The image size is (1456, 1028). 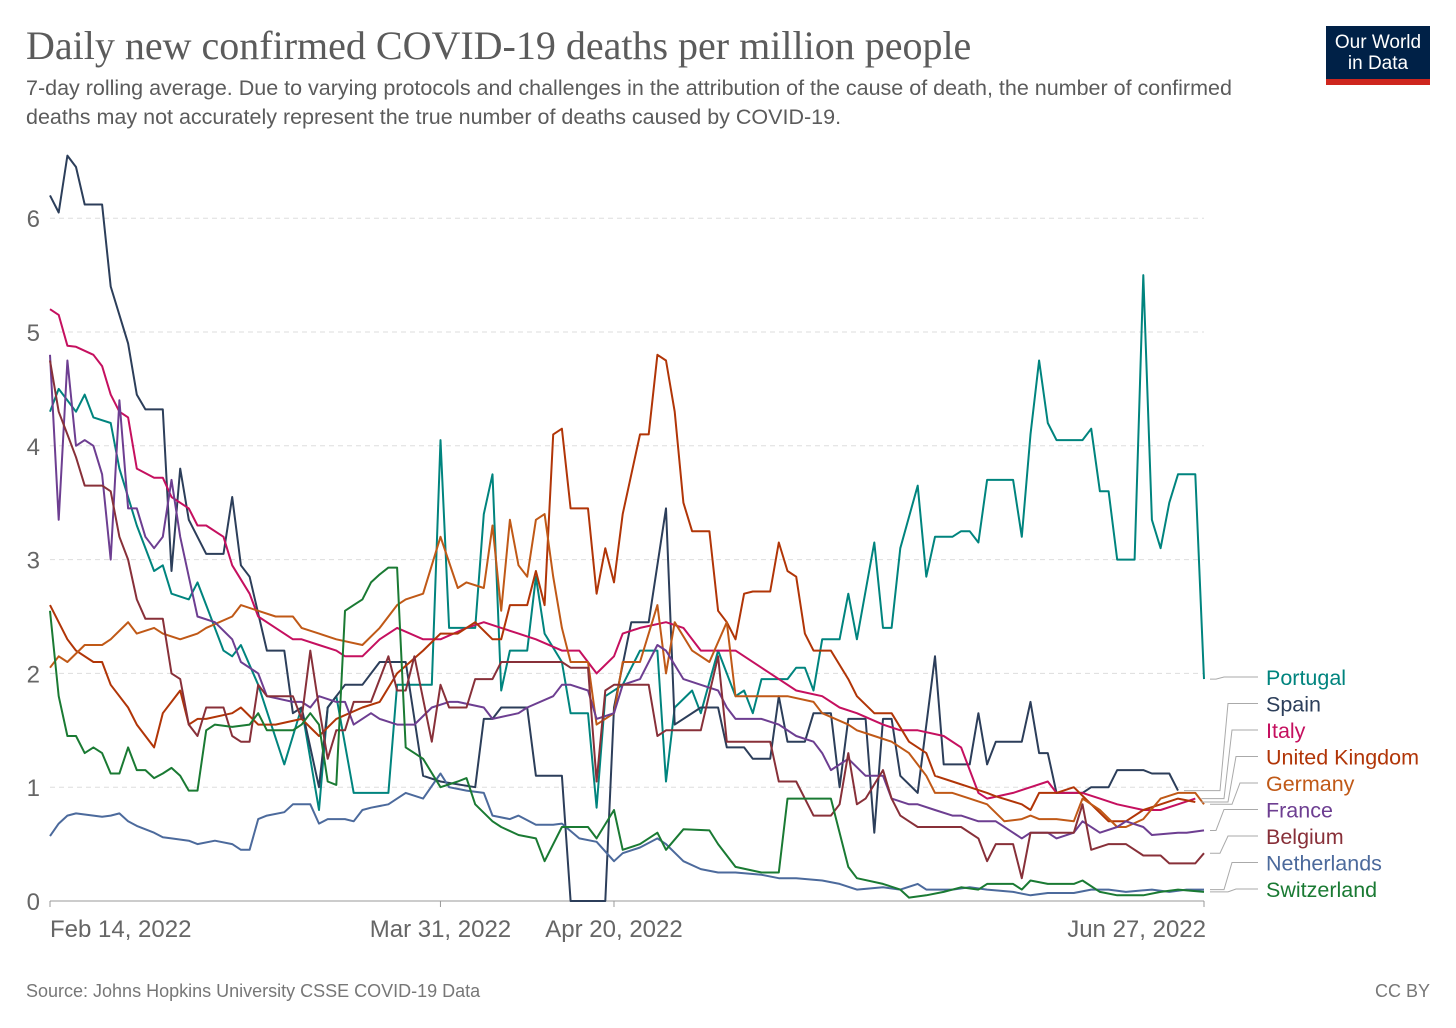 I want to click on legend-label-netherlands: Netherlands, so click(x=1324, y=864).